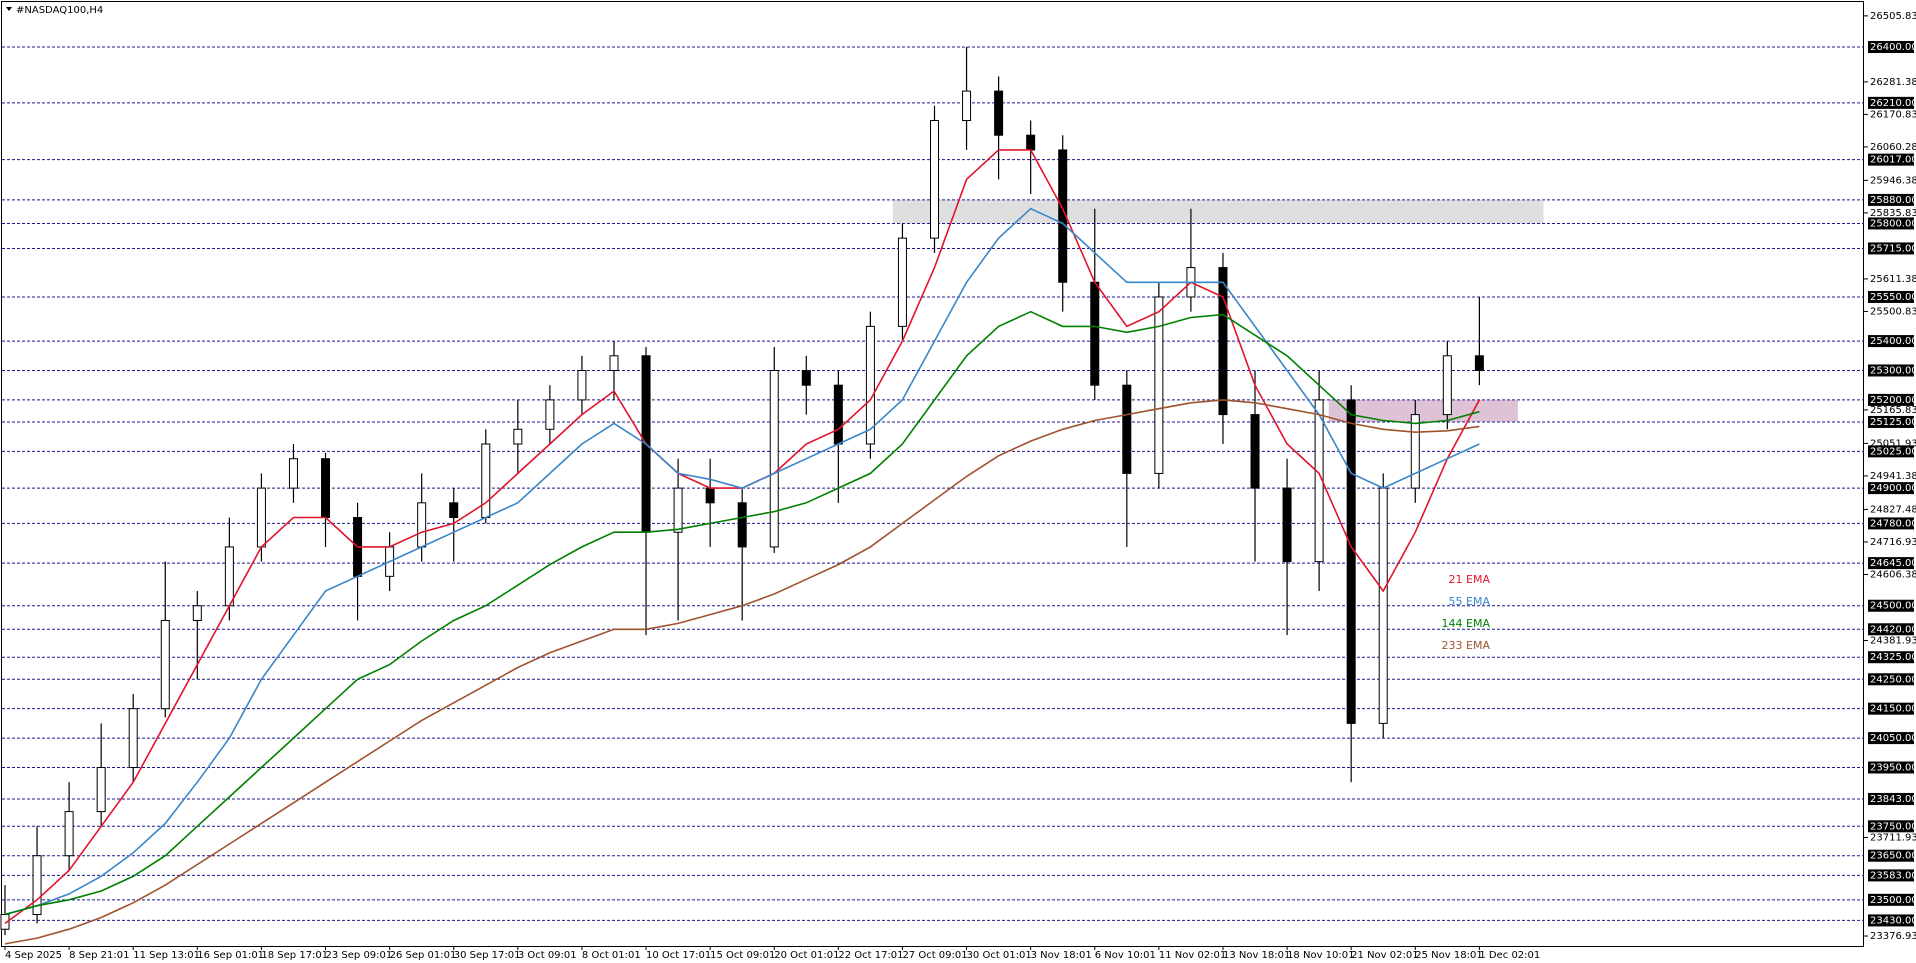 This screenshot has width=1916, height=963. I want to click on level-label: 25300.00, so click(1893, 370).